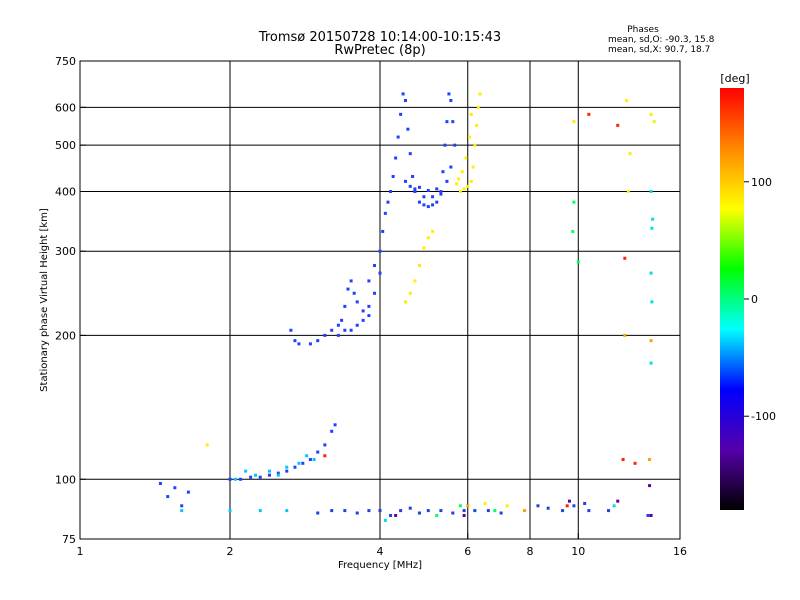 This screenshot has height=600, width=800. What do you see at coordinates (379, 50) in the screenshot?
I see `chart-subtitle: RwPretec (8p)` at bounding box center [379, 50].